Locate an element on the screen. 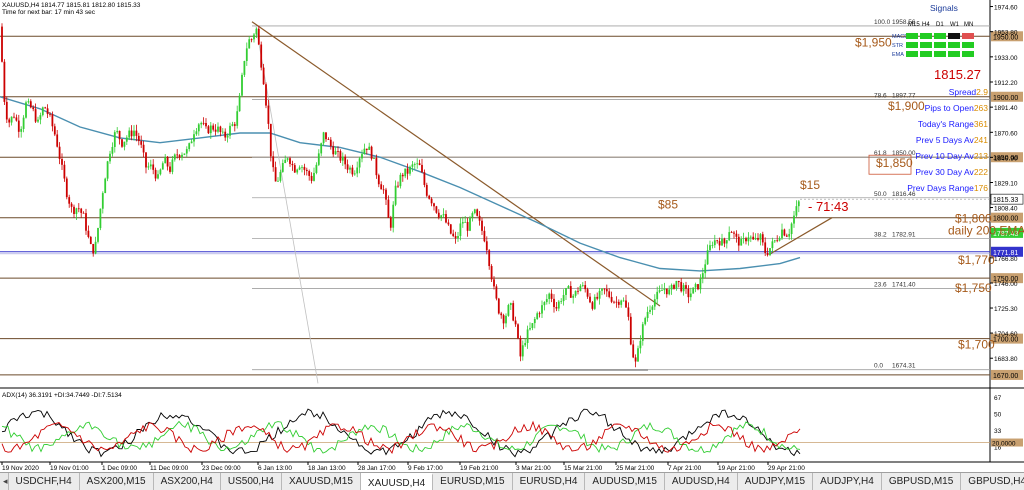 Image resolution: width=1024 pixels, height=490 pixels. chart-tab: ASX200,M15 is located at coordinates (116, 481).